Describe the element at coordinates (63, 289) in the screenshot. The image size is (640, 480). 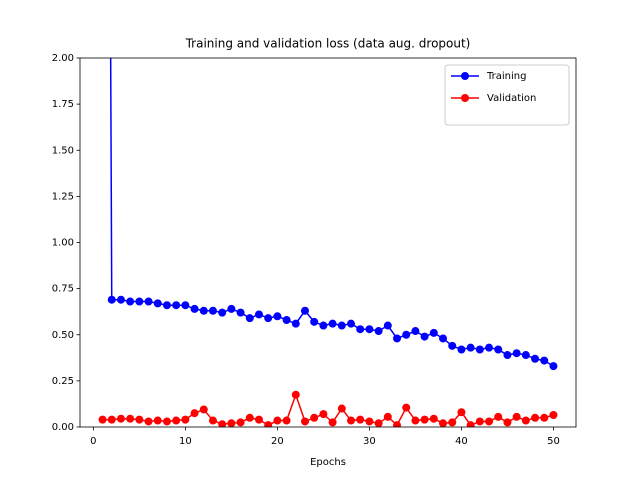
I see `y-tick-label: 0.75` at that location.